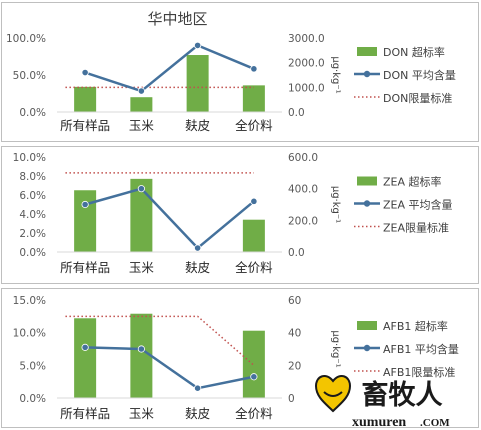  I want to click on y-tick-label: 5.0%, so click(32, 366).